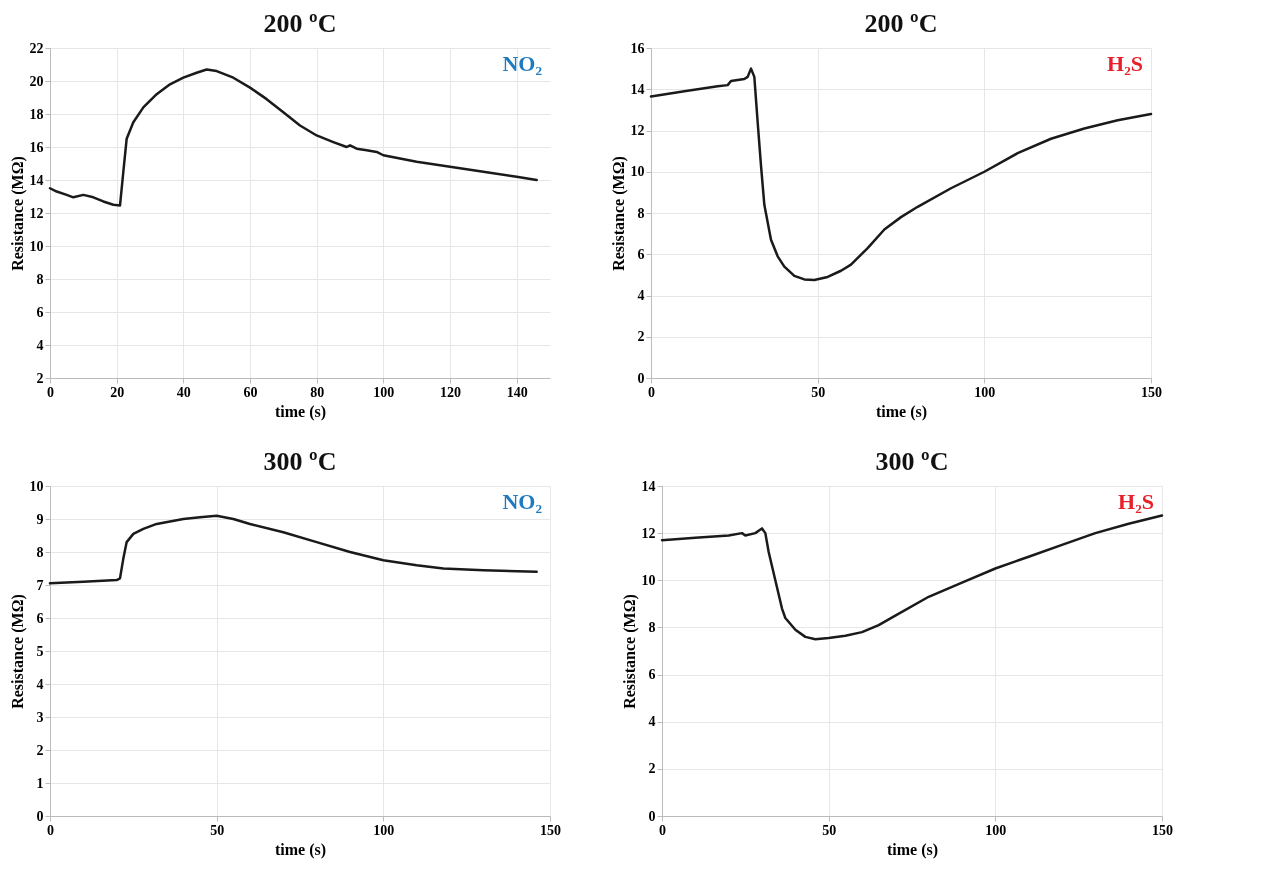  What do you see at coordinates (117, 392) in the screenshot?
I see `x-tick-label: 20` at bounding box center [117, 392].